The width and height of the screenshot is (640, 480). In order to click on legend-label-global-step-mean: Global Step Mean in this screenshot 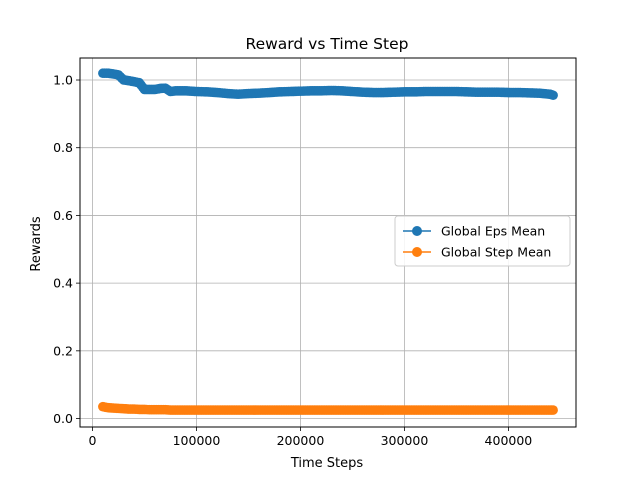, I will do `click(496, 252)`.